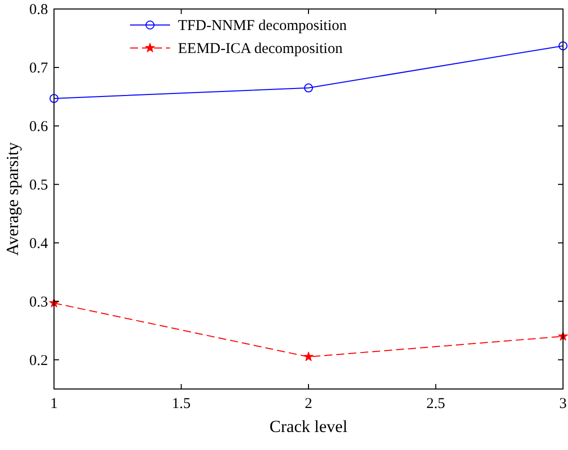 This screenshot has height=450, width=568. Describe the element at coordinates (436, 404) in the screenshot. I see `x-tick-label: 2.5` at that location.